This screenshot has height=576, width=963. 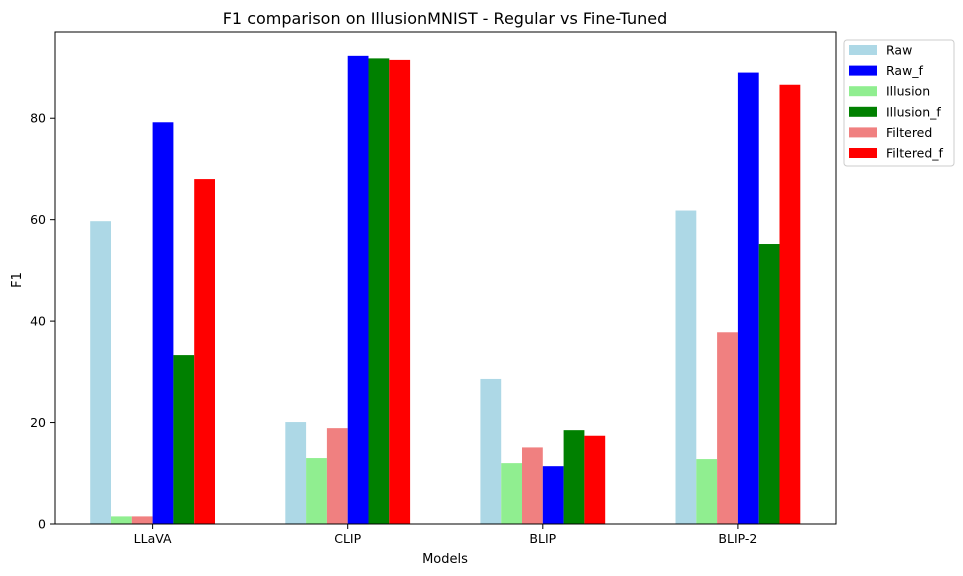 I want to click on y-tick-label: 20, so click(x=38, y=422).